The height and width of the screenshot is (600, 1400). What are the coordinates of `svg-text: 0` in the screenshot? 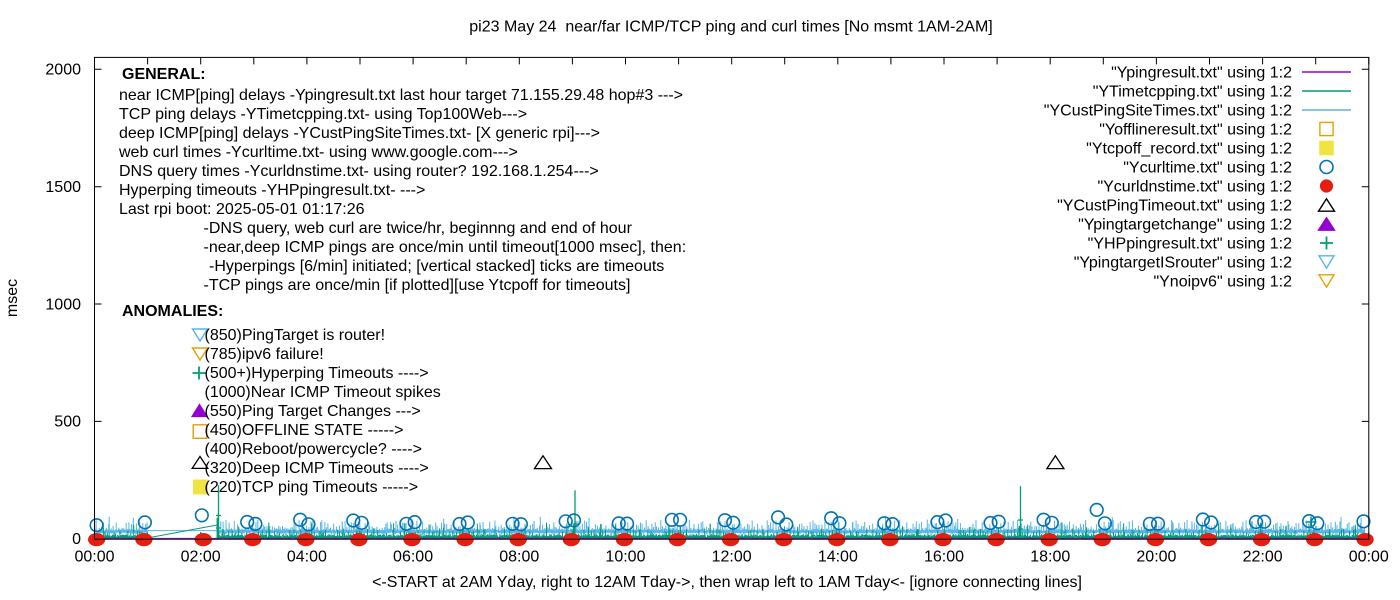 It's located at (76, 539).